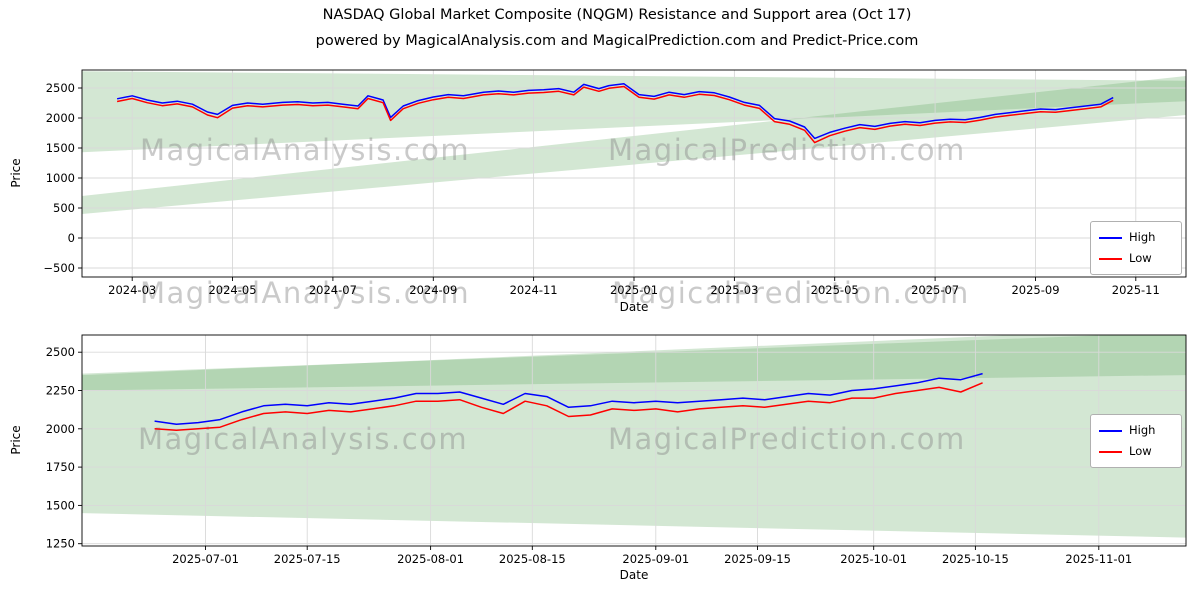 The image size is (1200, 600). What do you see at coordinates (205, 559) in the screenshot?
I see `x-tick-label: 2025-07-01` at bounding box center [205, 559].